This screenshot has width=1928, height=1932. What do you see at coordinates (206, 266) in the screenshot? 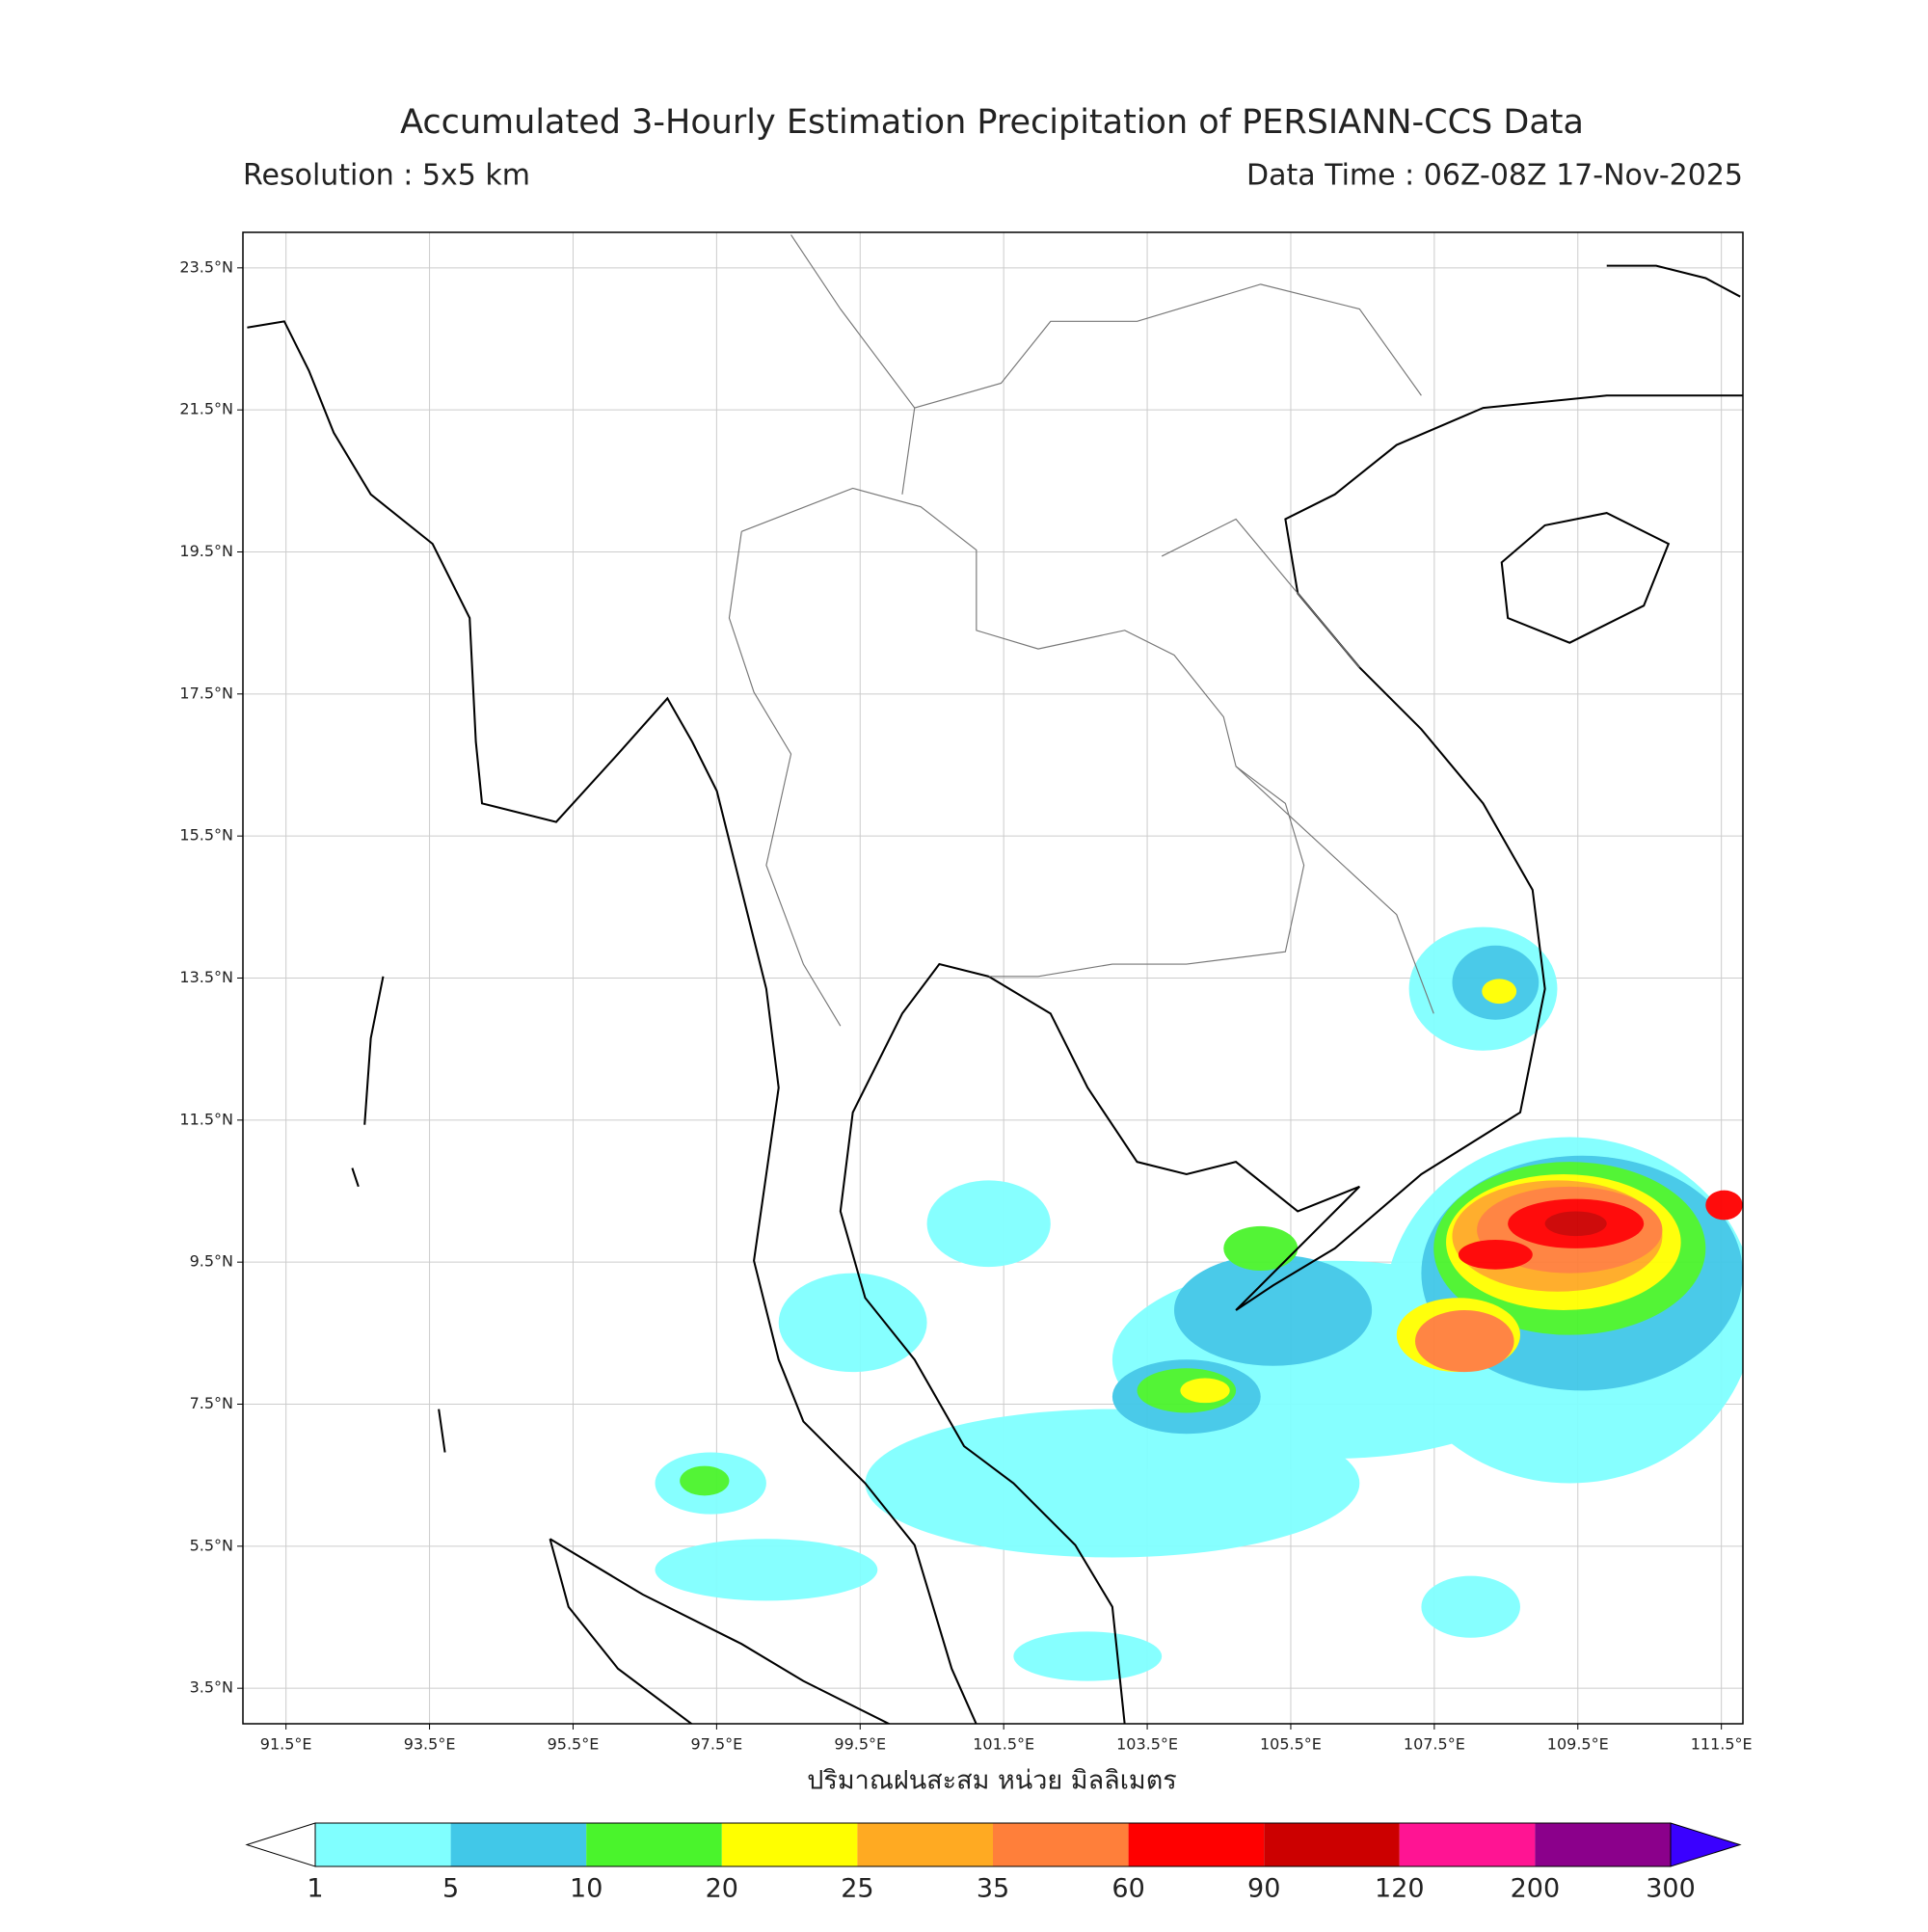
I see `y-tick-label: 23.5°N` at bounding box center [206, 266].